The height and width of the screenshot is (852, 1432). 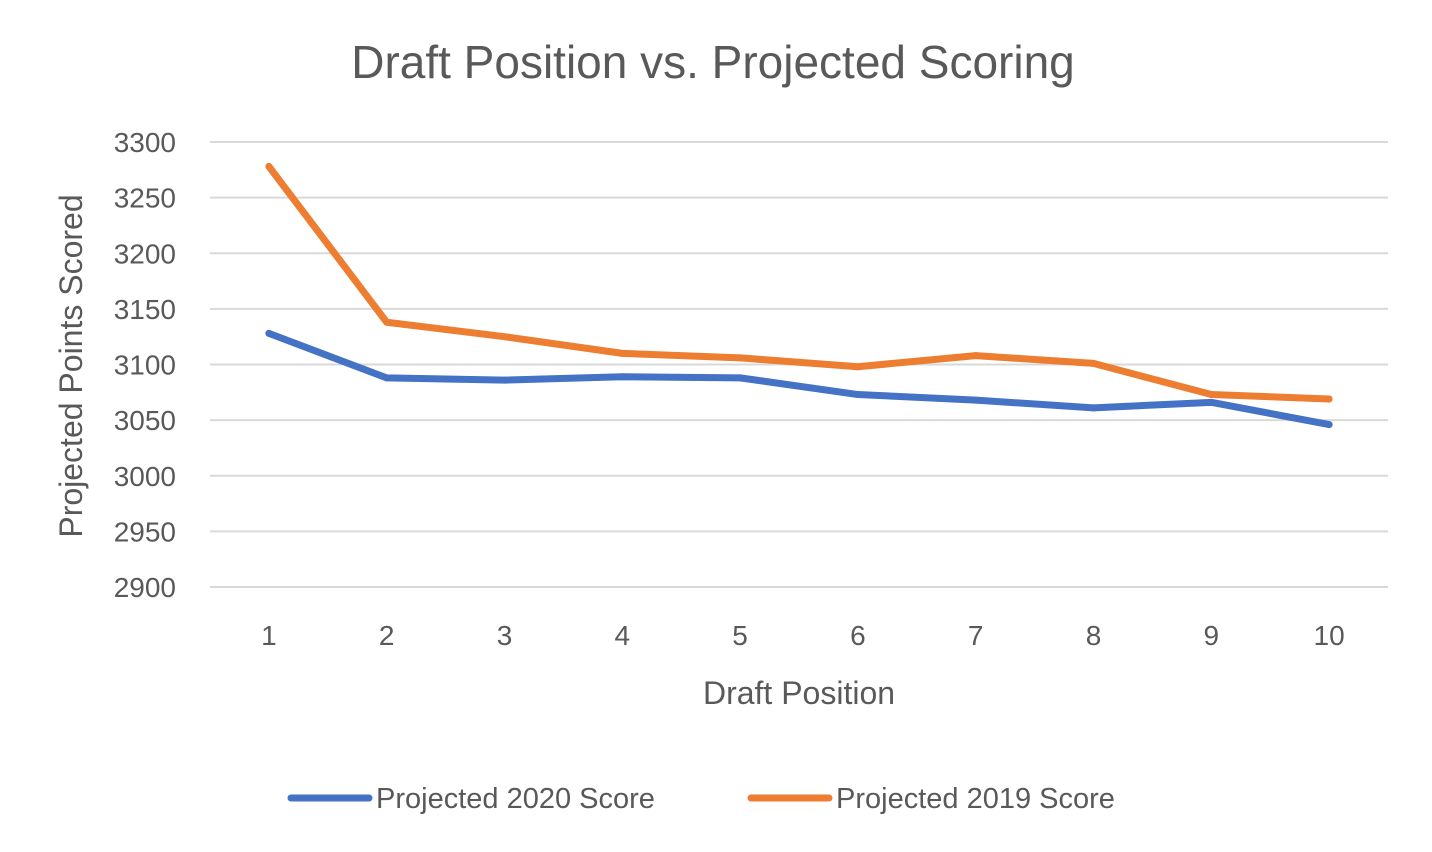 I want to click on x-tick-label: 4, so click(x=623, y=635).